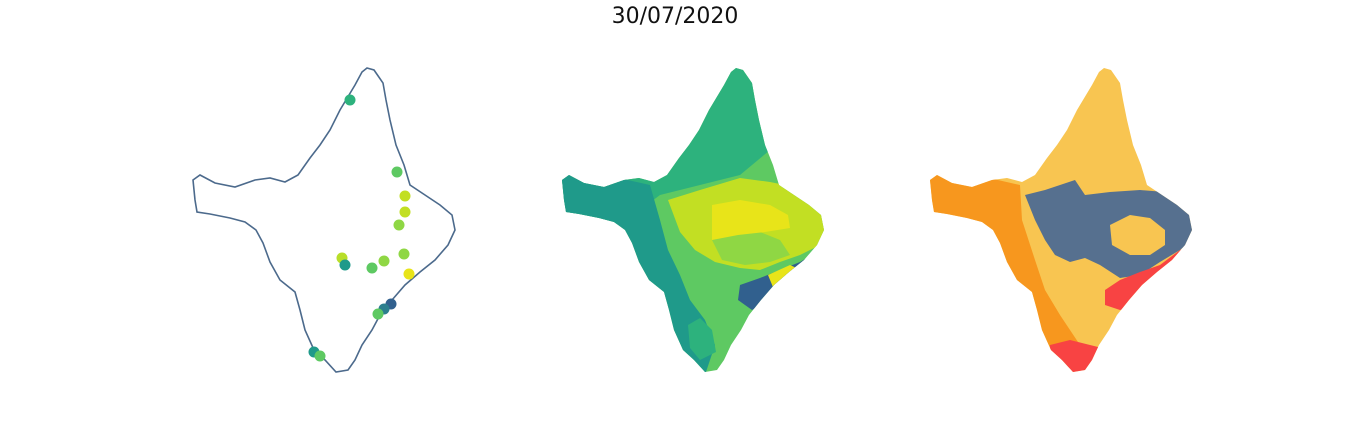  What do you see at coordinates (1061, 220) in the screenshot?
I see `classified-panel` at bounding box center [1061, 220].